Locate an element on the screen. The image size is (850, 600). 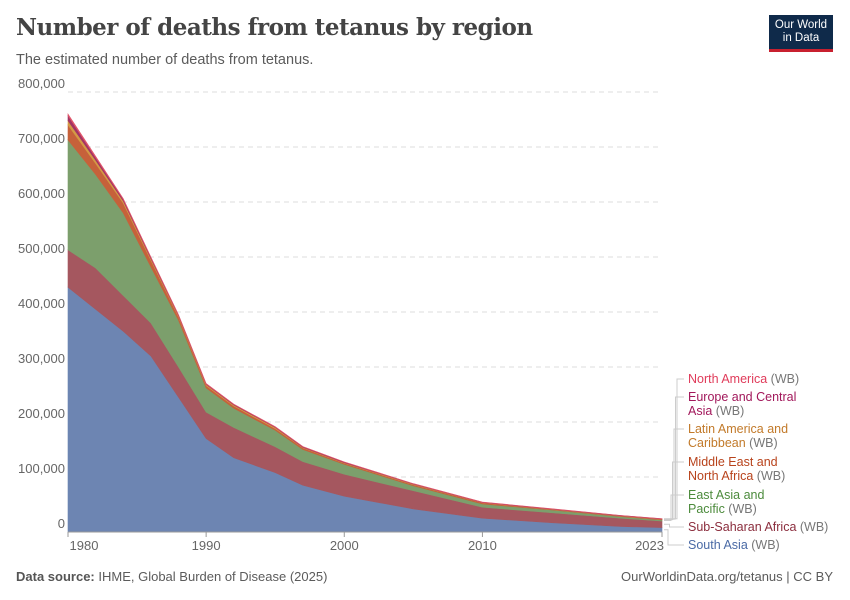
legend-label-europe-and-central-asia: Europe and Central is located at coordinates (742, 397).